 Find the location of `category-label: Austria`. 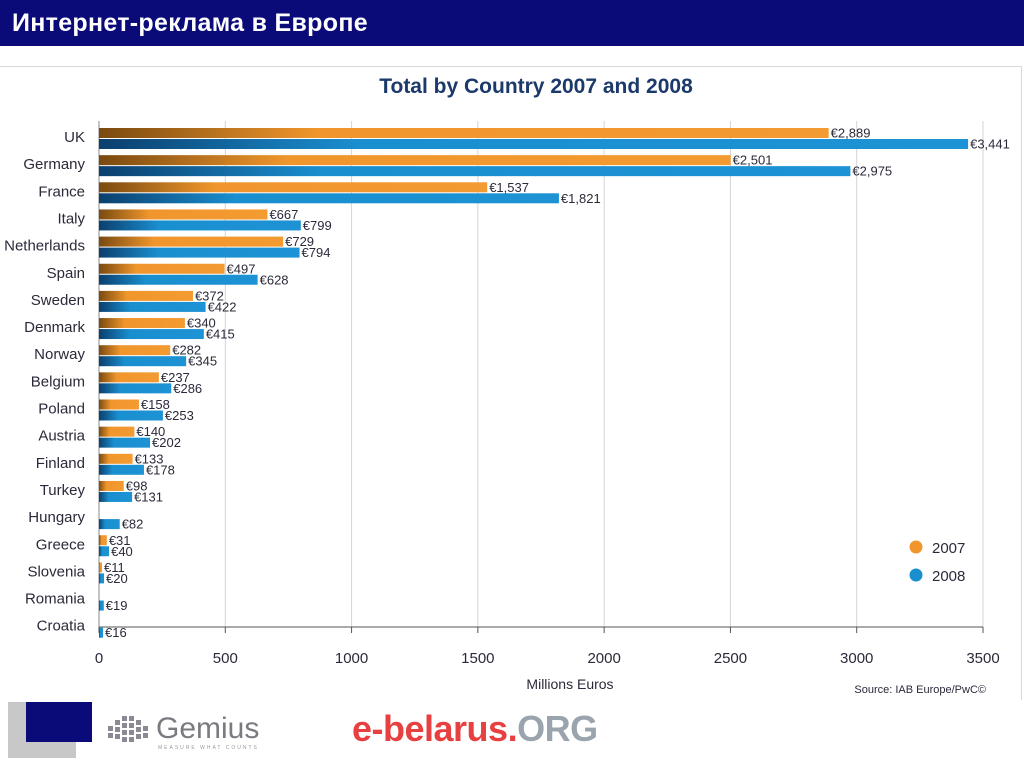

category-label: Austria is located at coordinates (61, 436).